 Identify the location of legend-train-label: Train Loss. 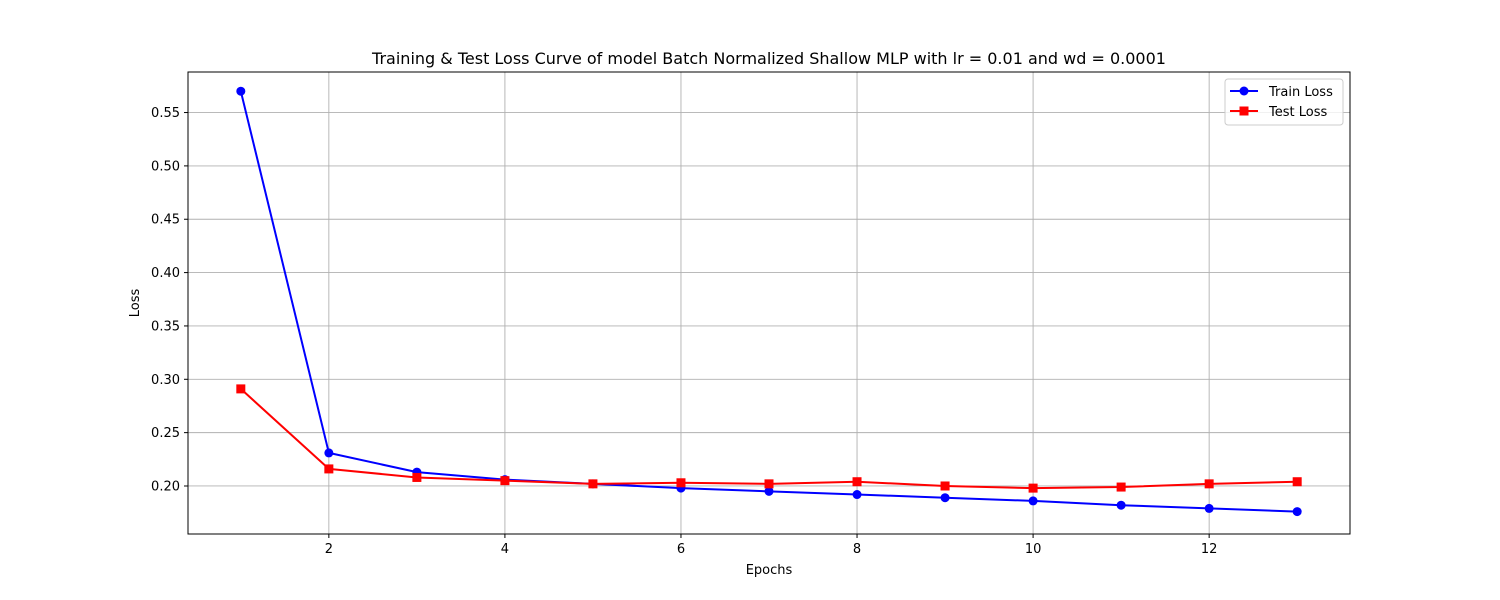
(1300, 92).